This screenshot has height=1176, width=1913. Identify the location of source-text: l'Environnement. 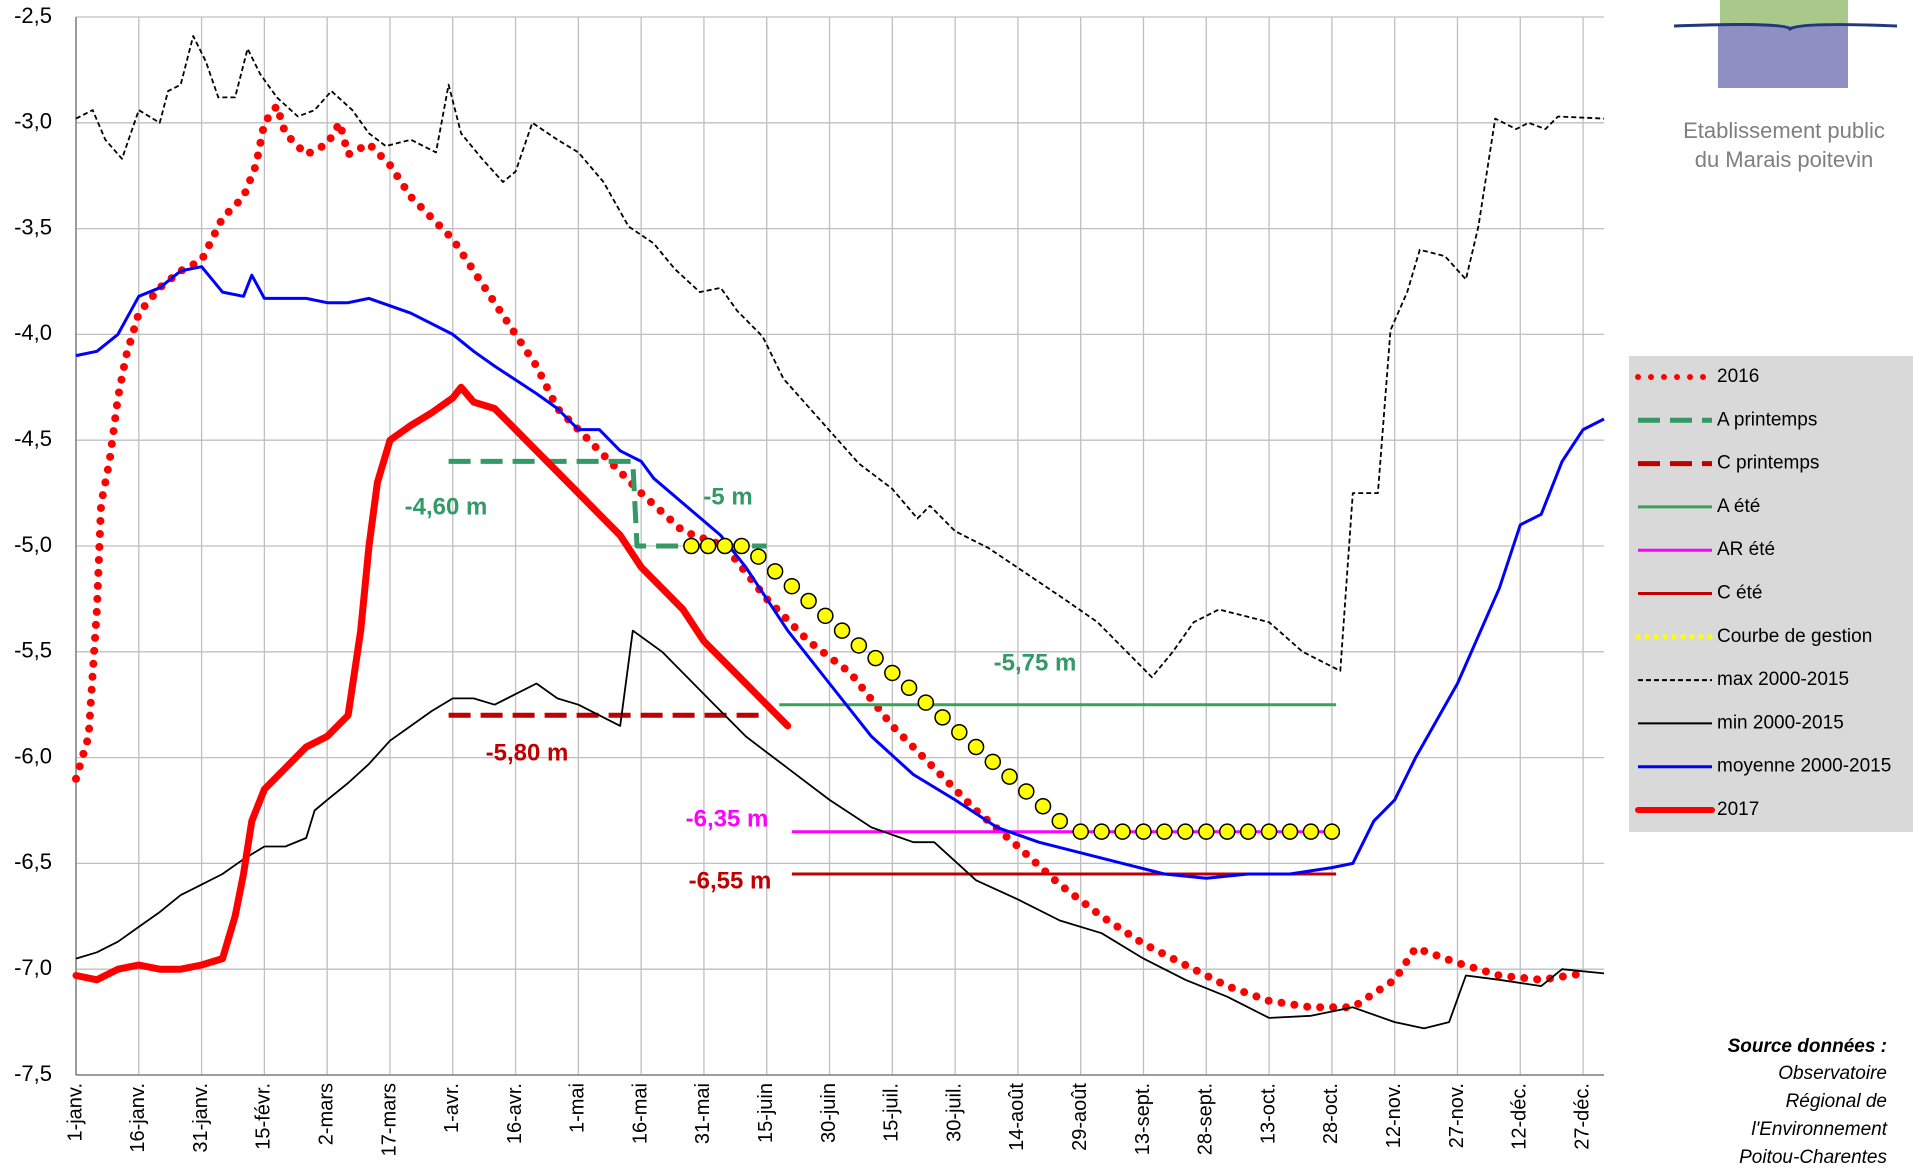
(1819, 1129).